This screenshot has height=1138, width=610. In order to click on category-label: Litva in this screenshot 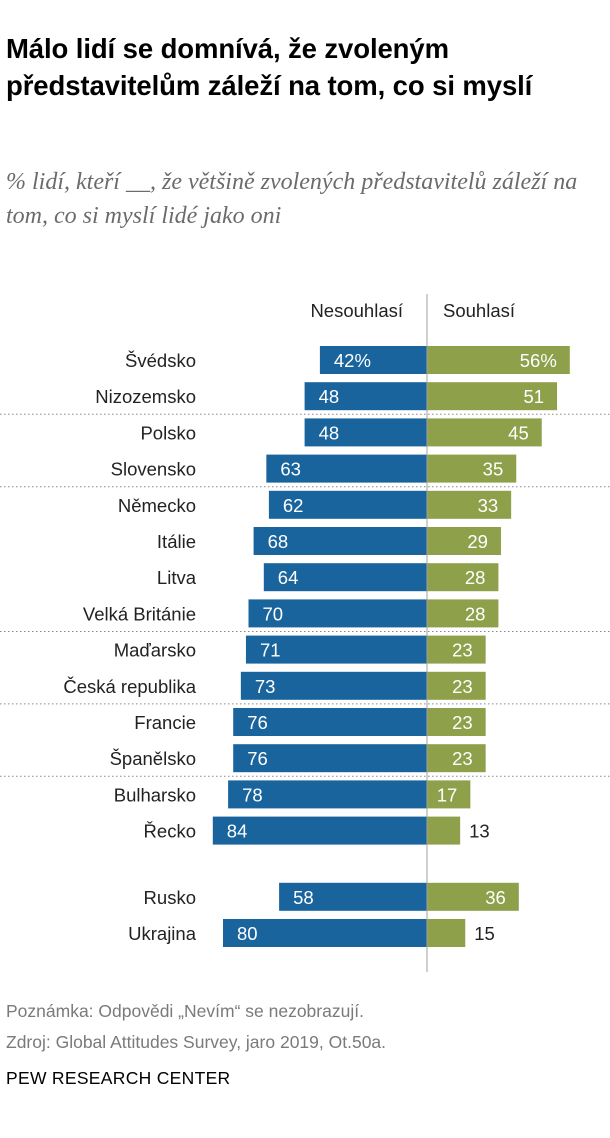, I will do `click(177, 577)`.